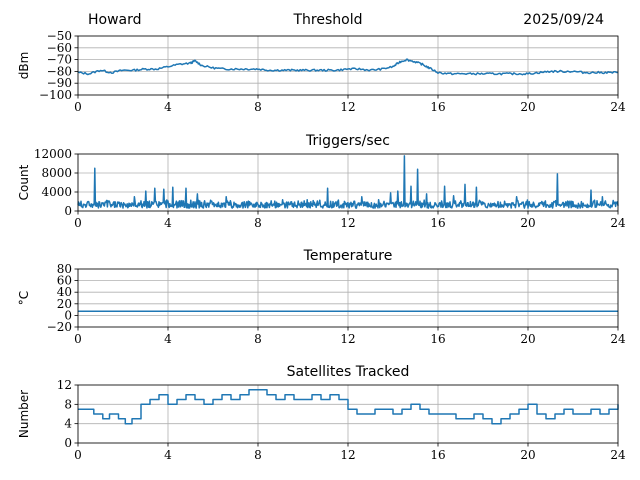  Describe the element at coordinates (59, 36) in the screenshot. I see `y-tick-label: −50` at that location.